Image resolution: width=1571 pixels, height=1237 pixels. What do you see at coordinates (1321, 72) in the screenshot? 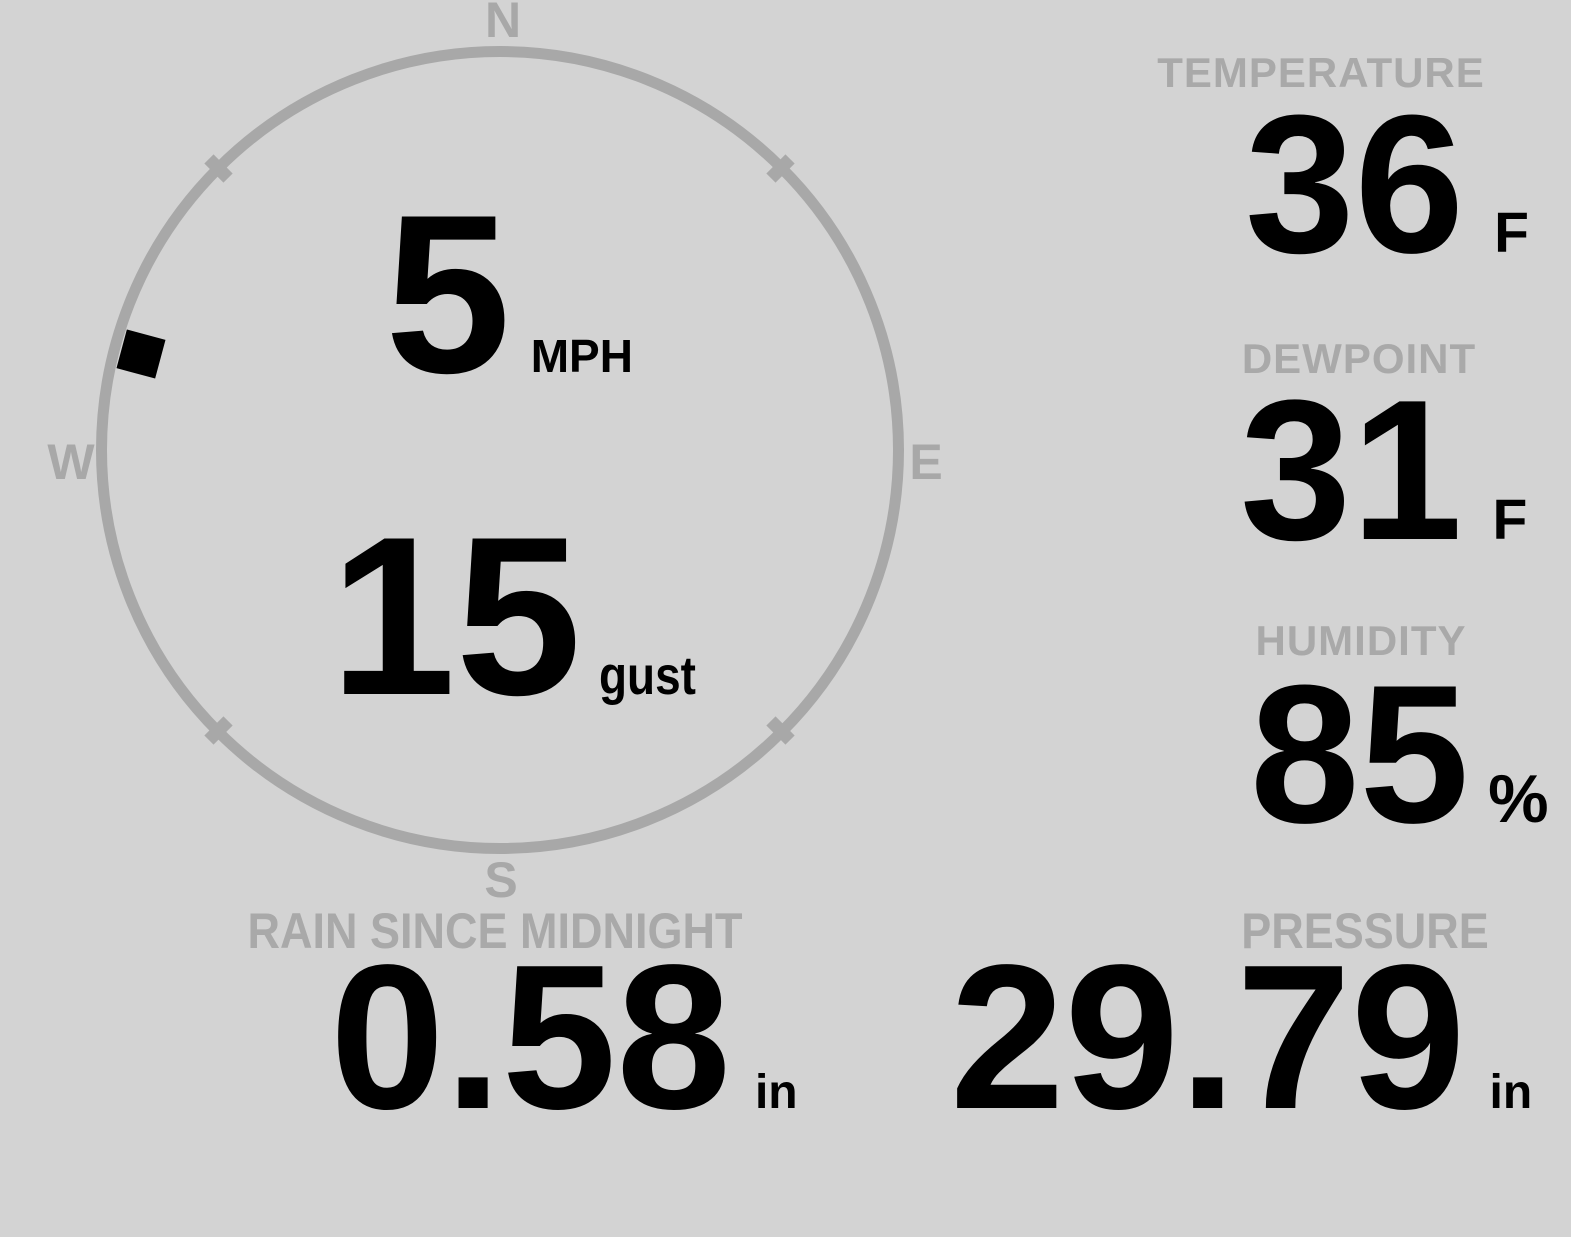
I see `temperature-label: TEMPERATURE` at bounding box center [1321, 72].